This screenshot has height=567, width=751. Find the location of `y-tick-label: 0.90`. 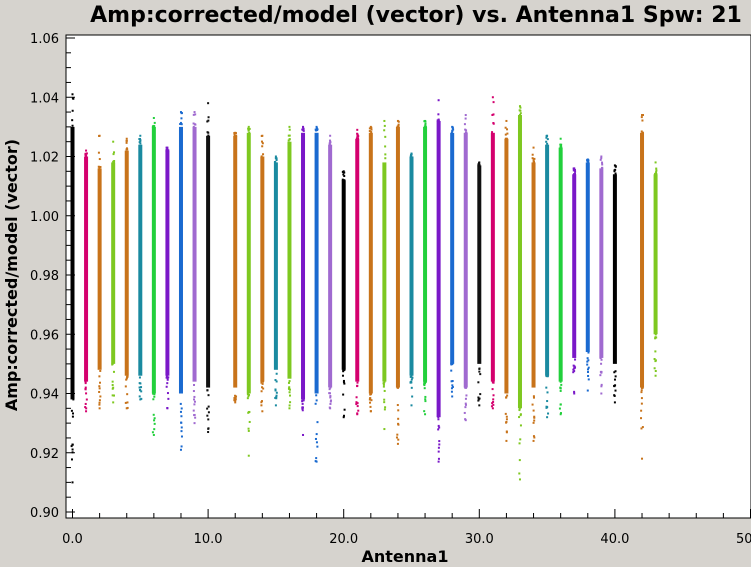

y-tick-label: 0.90 is located at coordinates (44, 513).